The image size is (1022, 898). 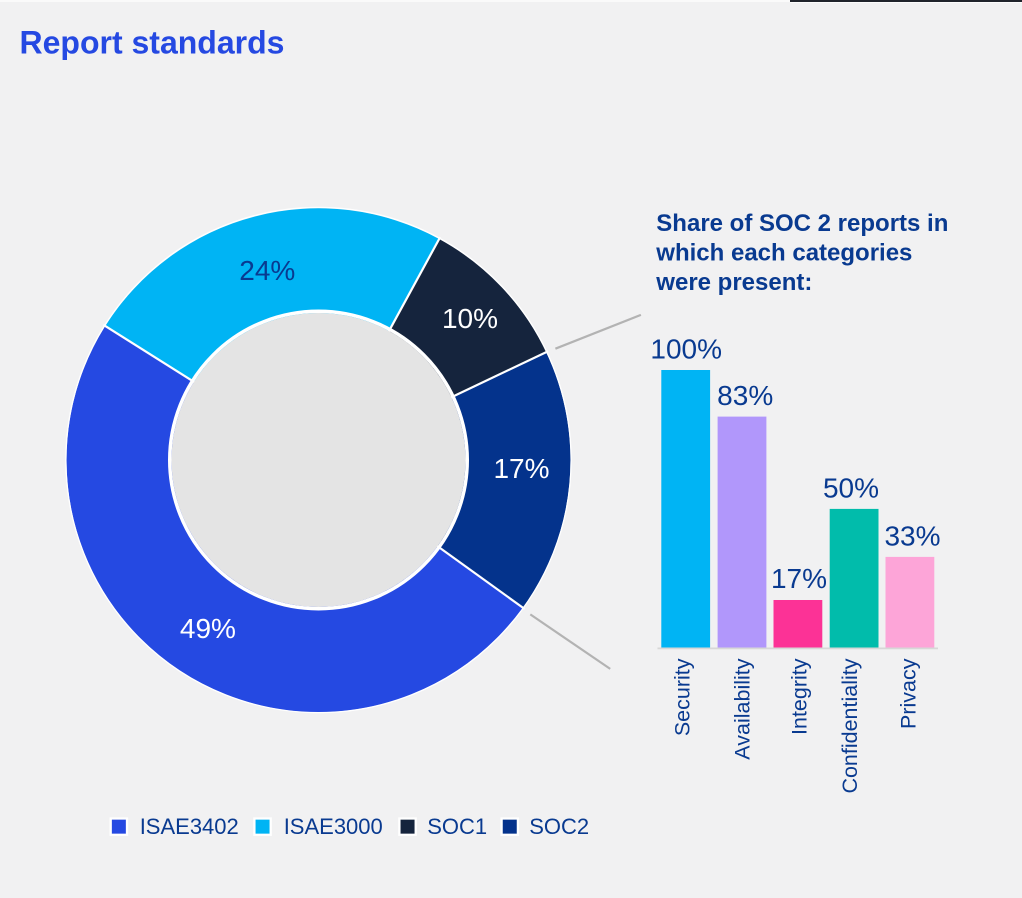 I want to click on svg-text: Security, so click(x=683, y=697).